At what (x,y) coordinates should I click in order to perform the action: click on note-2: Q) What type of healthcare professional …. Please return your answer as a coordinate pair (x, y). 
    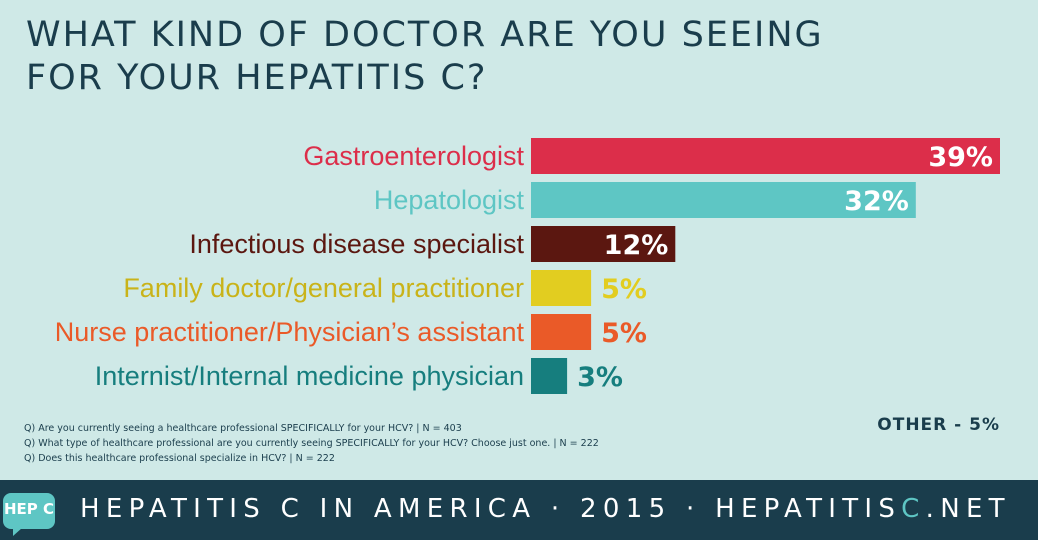
    Looking at the image, I should click on (311, 443).